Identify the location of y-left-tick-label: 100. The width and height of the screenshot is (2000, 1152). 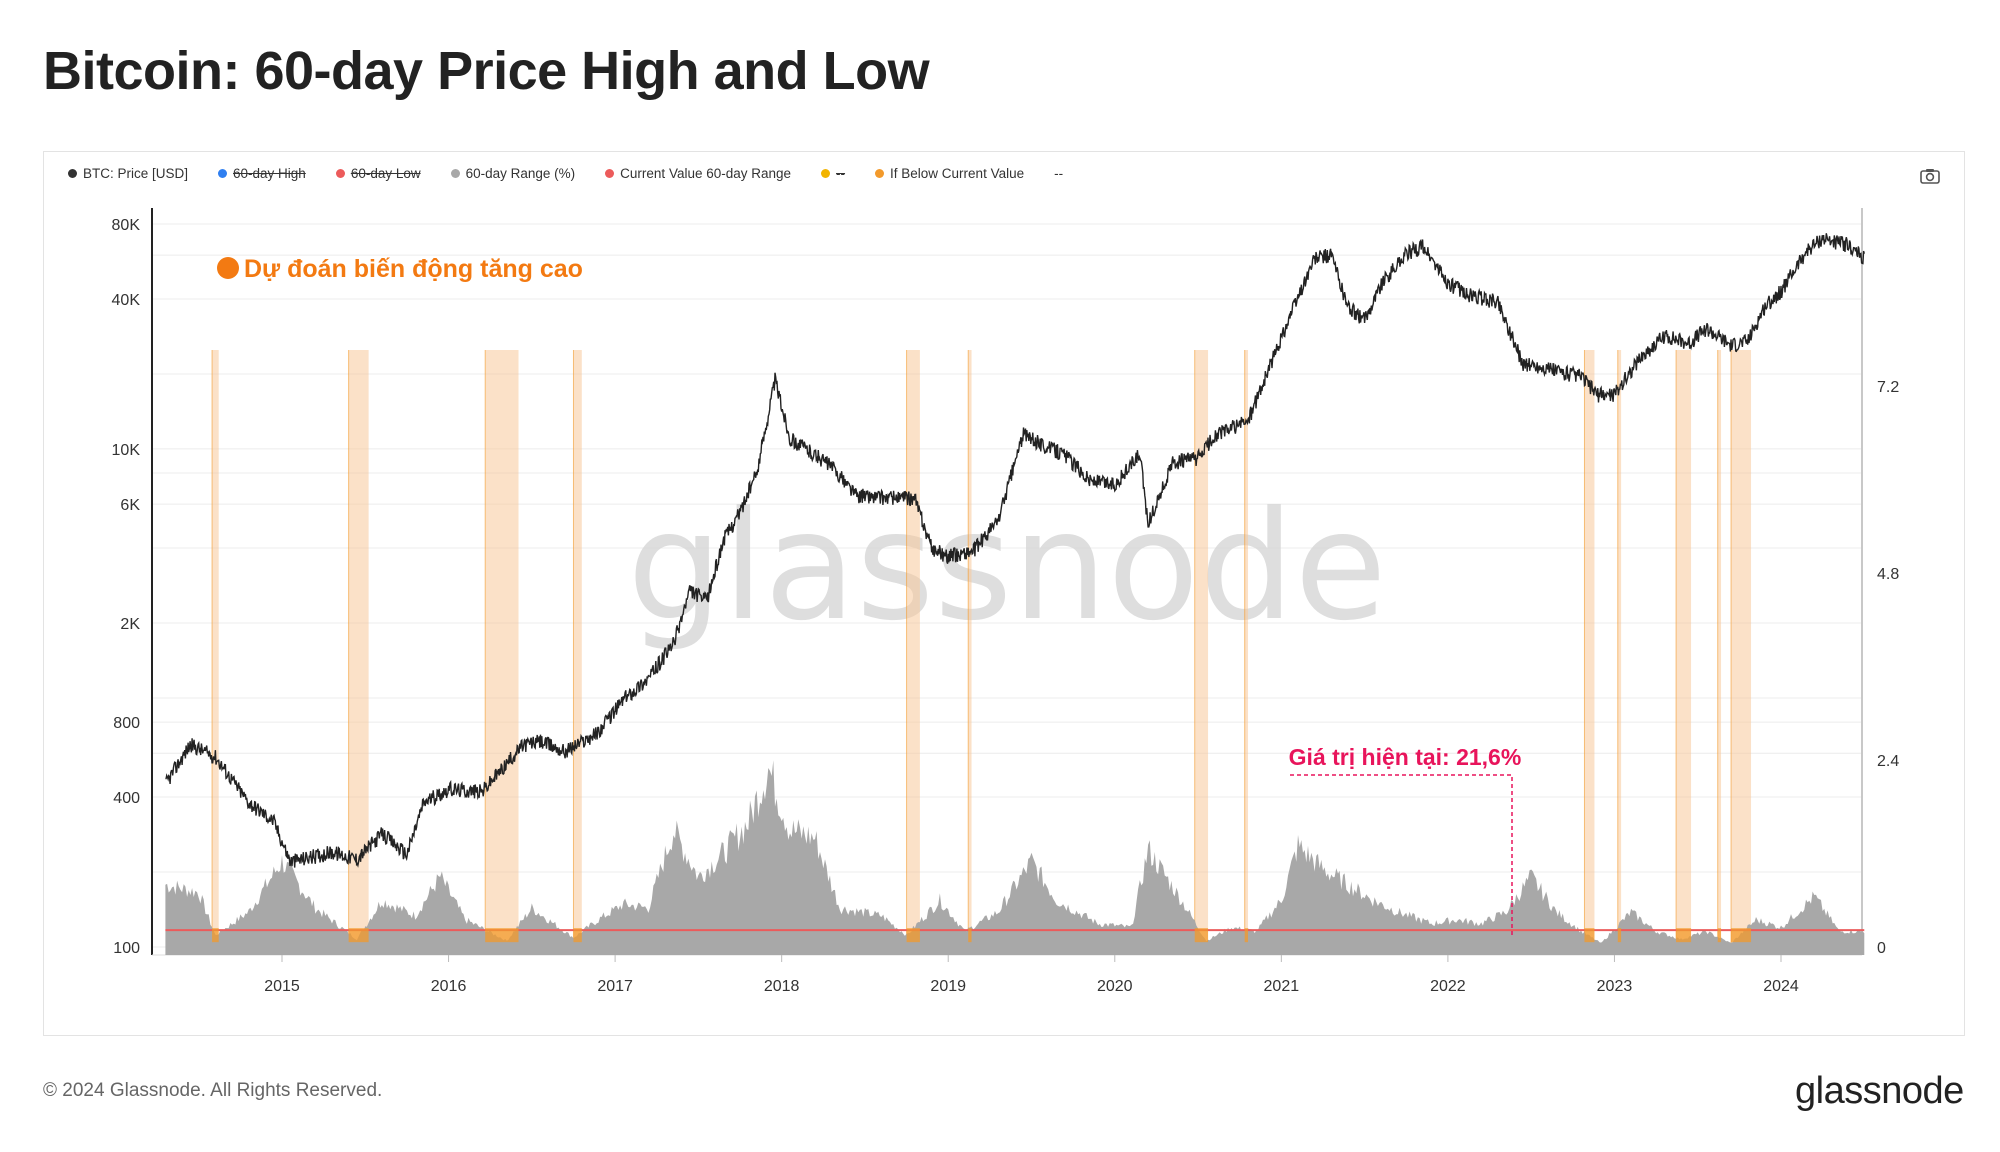
(126, 948).